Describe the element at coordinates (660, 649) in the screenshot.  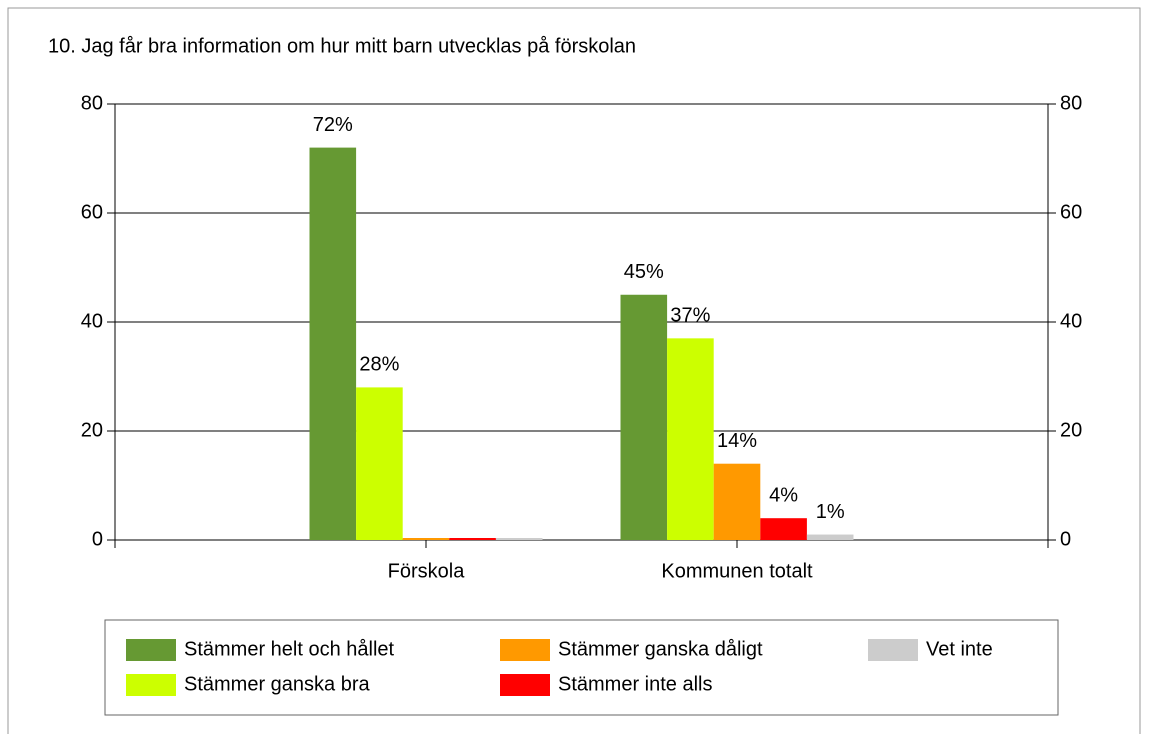
I see `legend-label: Stämmer ganska dåligt` at that location.